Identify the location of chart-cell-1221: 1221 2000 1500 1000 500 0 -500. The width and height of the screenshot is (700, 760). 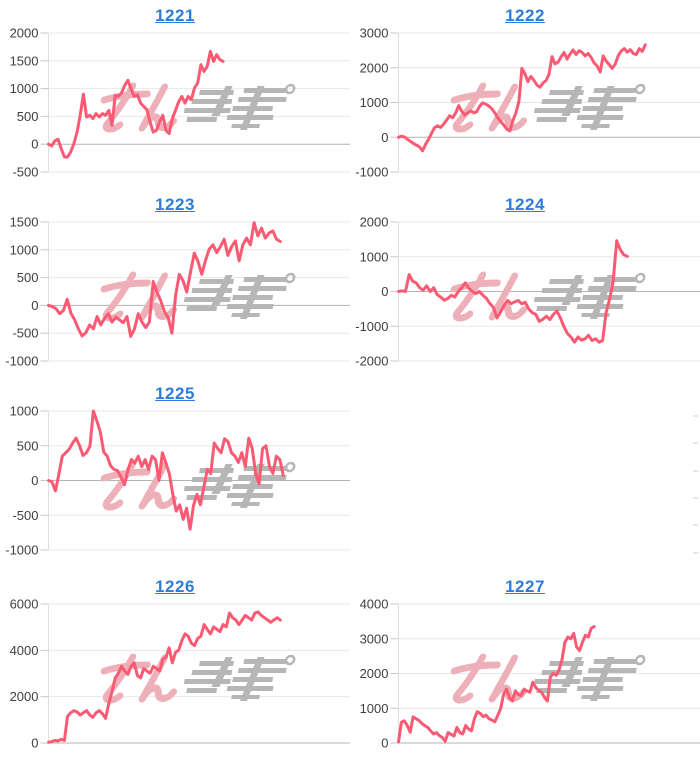
(175, 94).